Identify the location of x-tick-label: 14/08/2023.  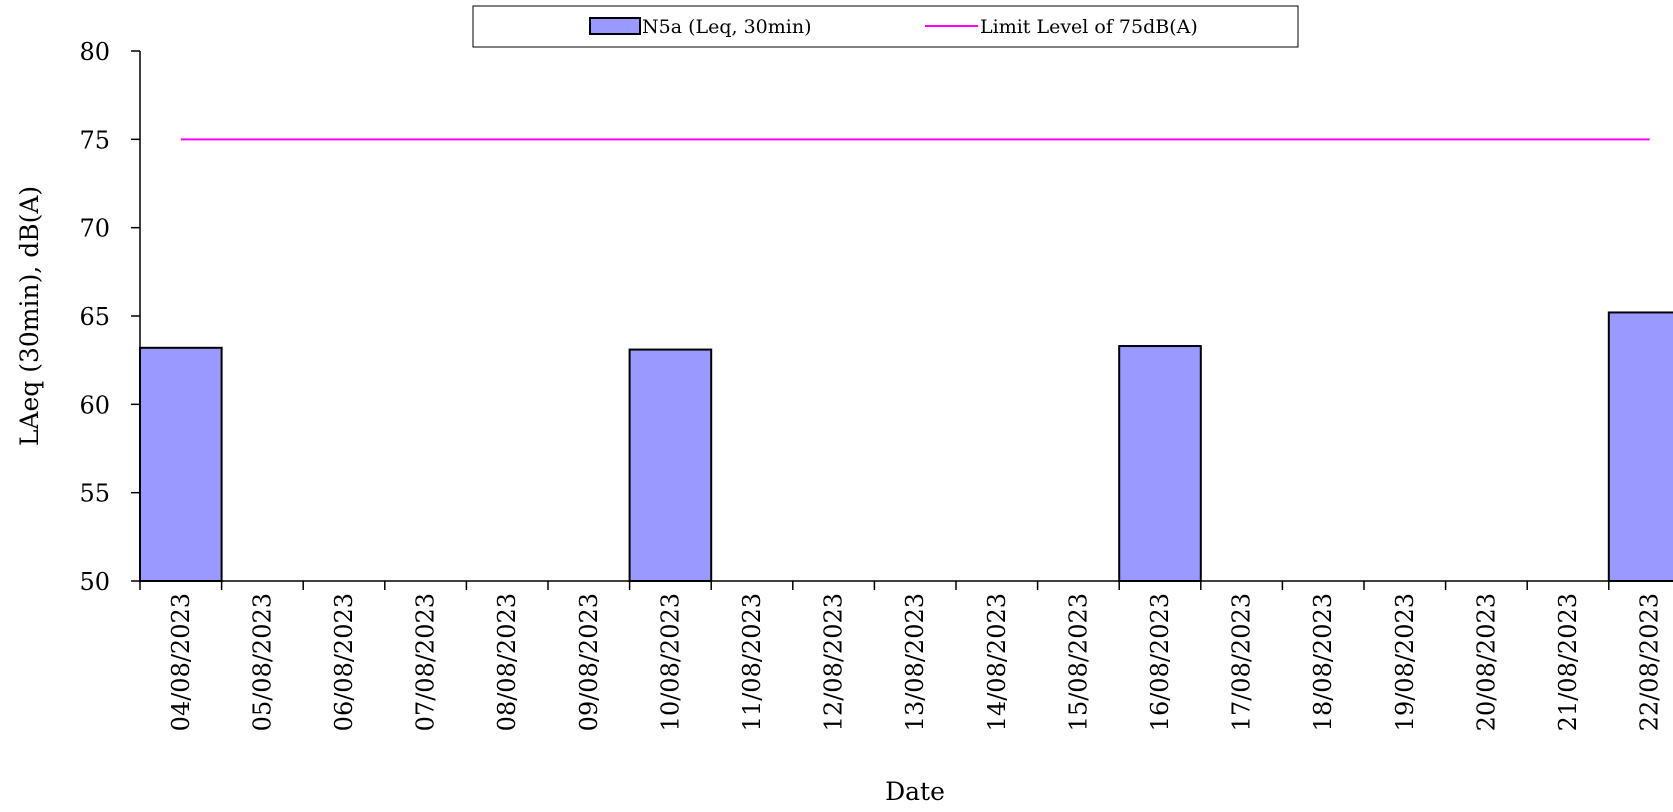
(997, 662).